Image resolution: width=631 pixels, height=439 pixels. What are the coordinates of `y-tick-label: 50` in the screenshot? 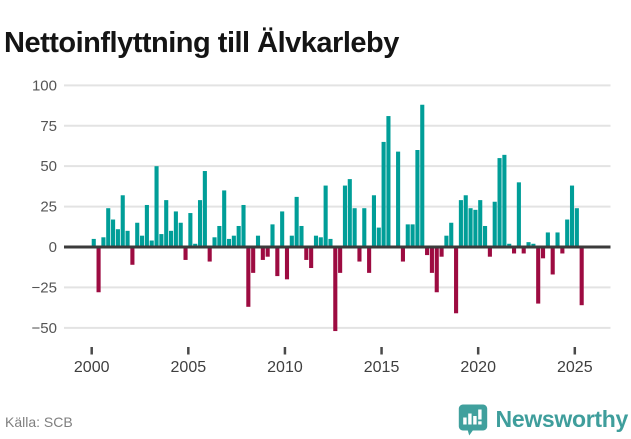 It's located at (48, 166).